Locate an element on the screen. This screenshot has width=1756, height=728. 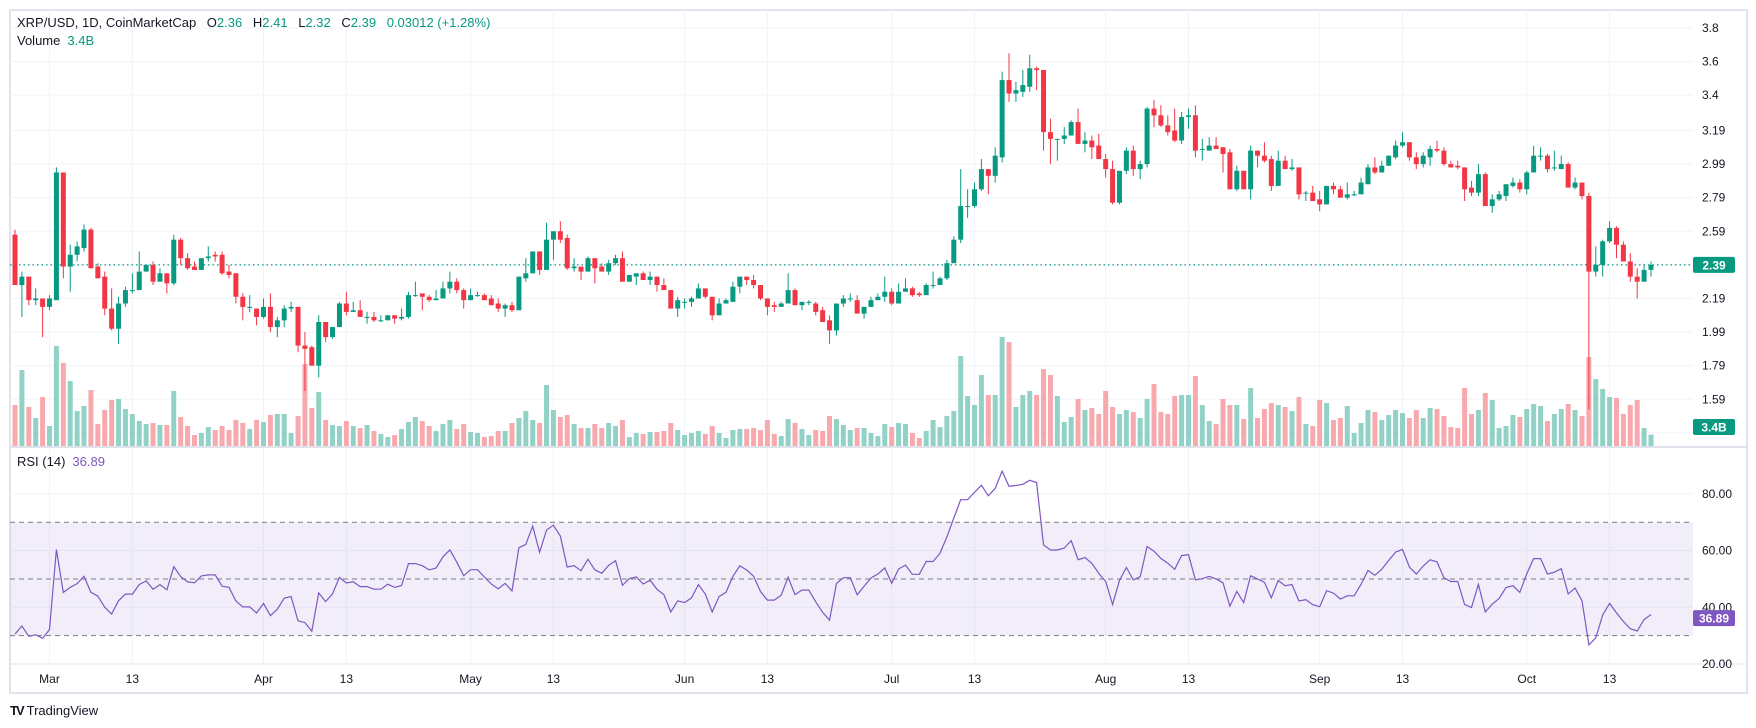
tradingview-logo: TV TradingView is located at coordinates (54, 710).